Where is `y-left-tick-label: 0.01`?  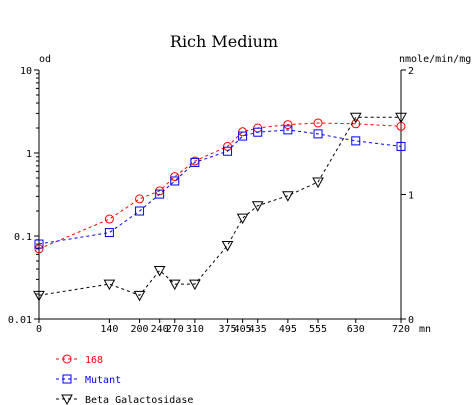 y-left-tick-label: 0.01 is located at coordinates (20, 320).